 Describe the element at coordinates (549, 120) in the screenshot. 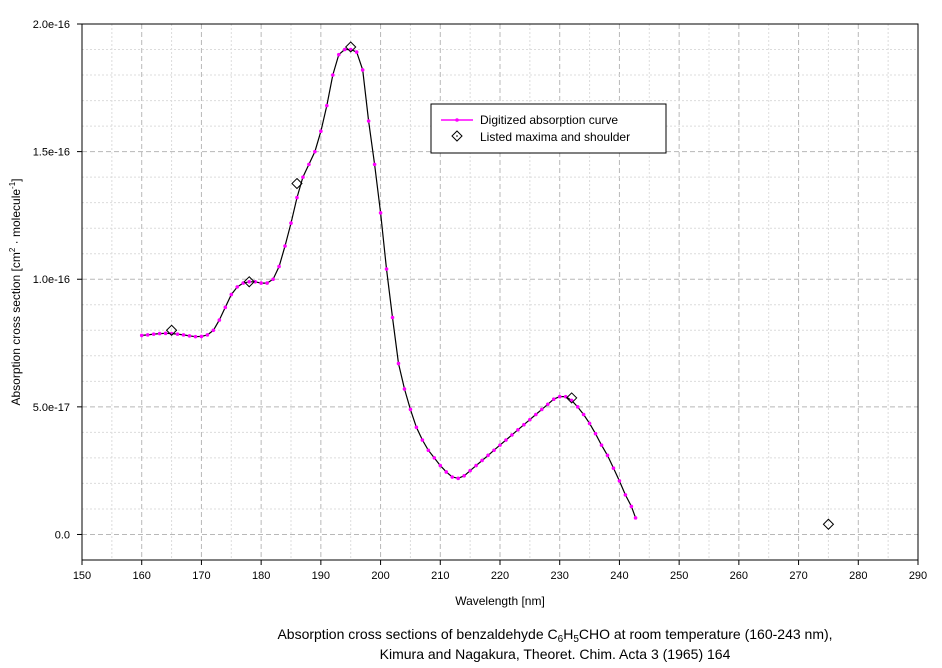

I see `legend-label-curve: Digitized absorption curve` at that location.